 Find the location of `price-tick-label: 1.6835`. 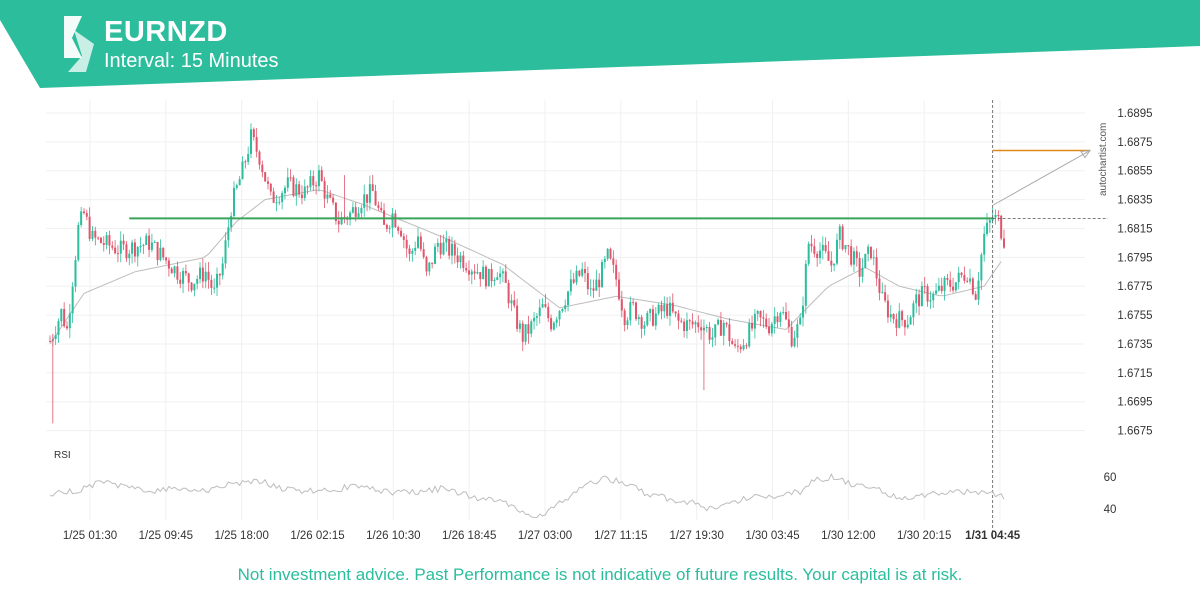

price-tick-label: 1.6835 is located at coordinates (1134, 201).